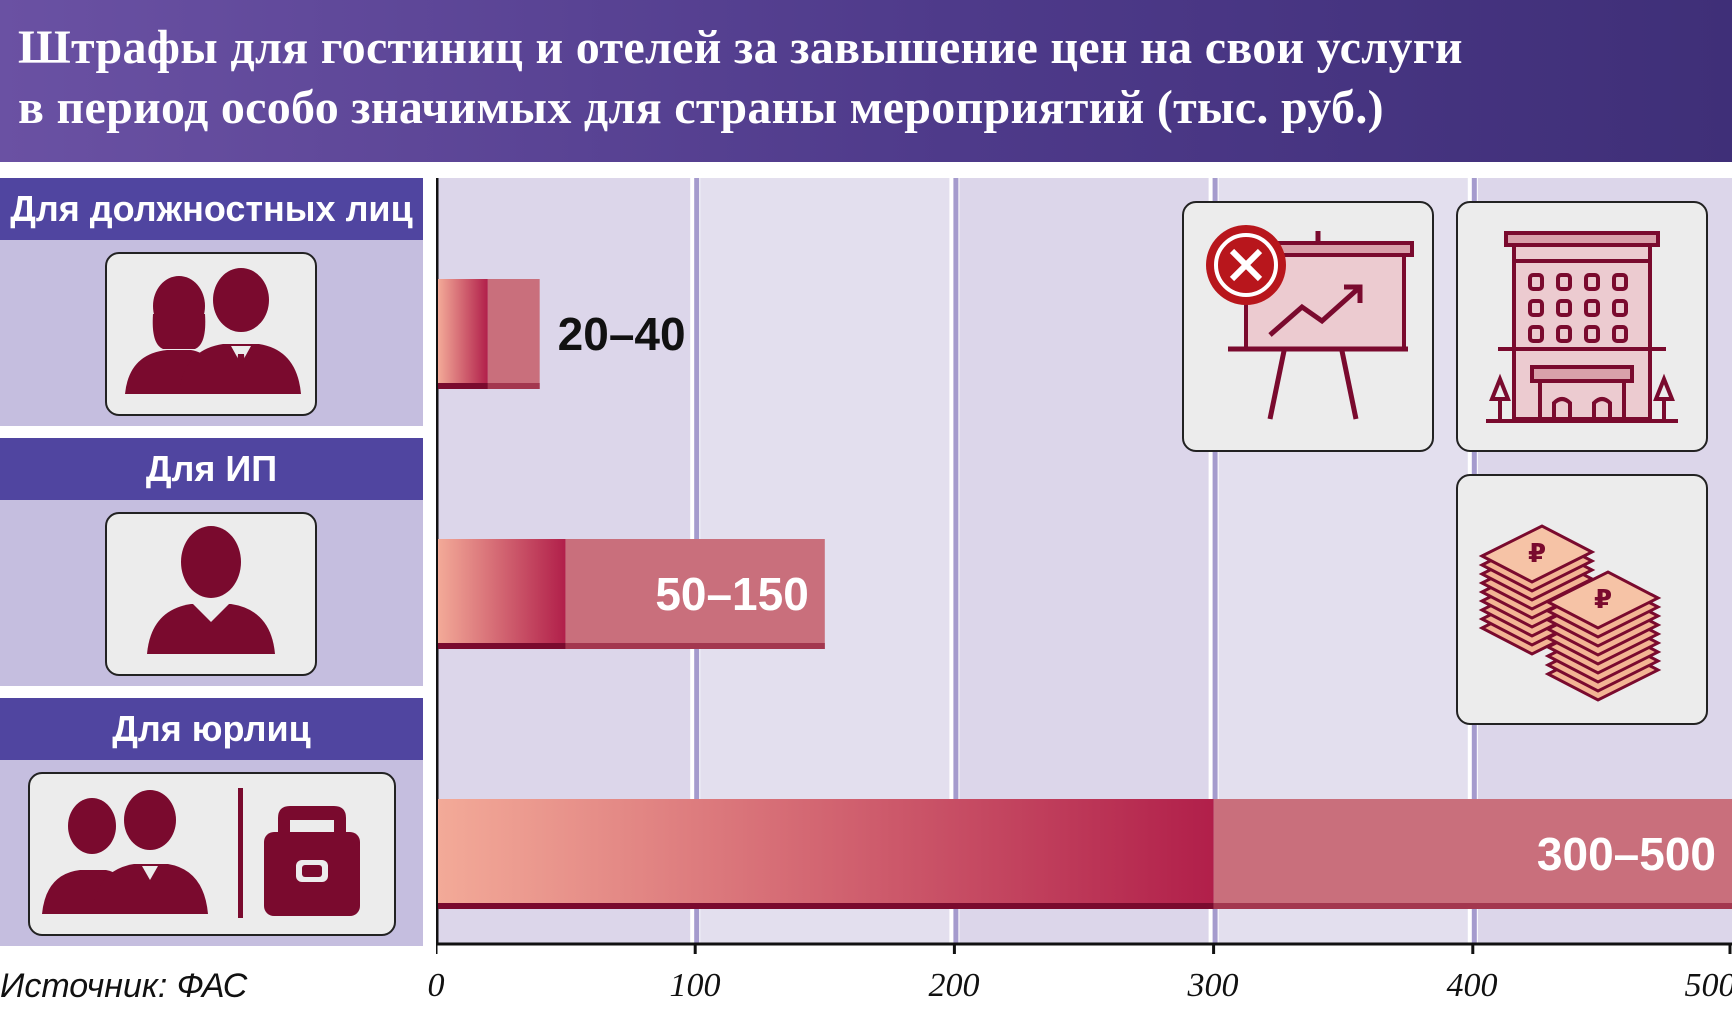  I want to click on x-tick-label: 200, so click(954, 985).